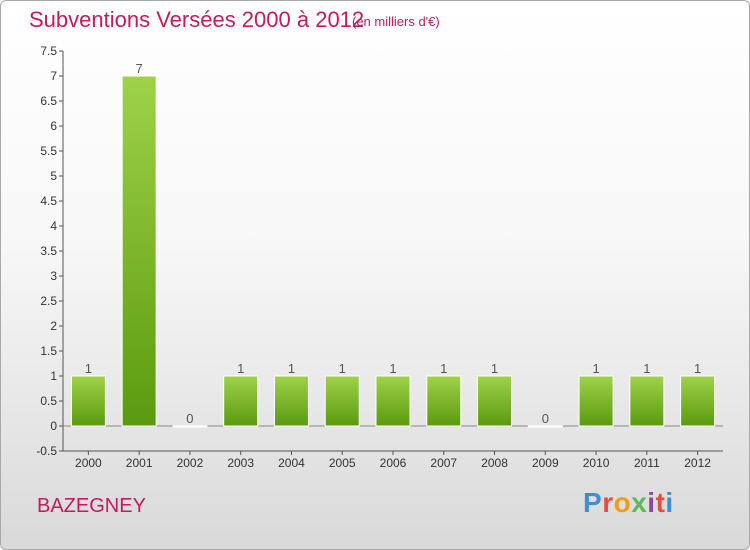 Image resolution: width=750 pixels, height=550 pixels. I want to click on y-tick-label: 2, so click(53, 326).